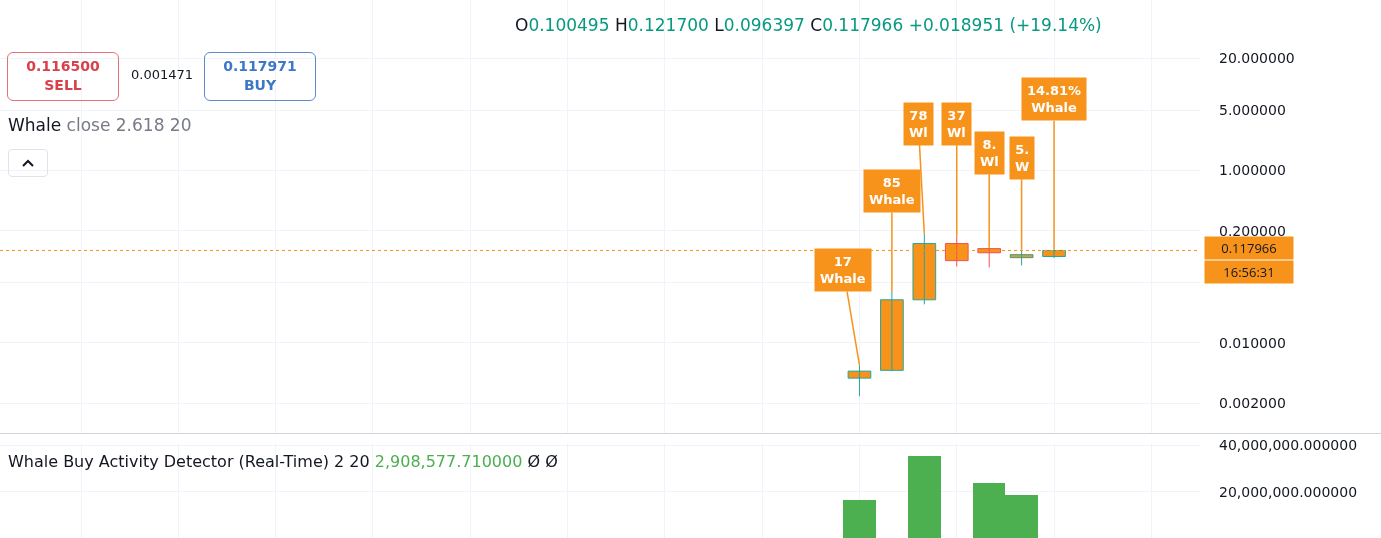 The height and width of the screenshot is (538, 1381). I want to click on annotation: Whale close 2.618 20, so click(100, 125).